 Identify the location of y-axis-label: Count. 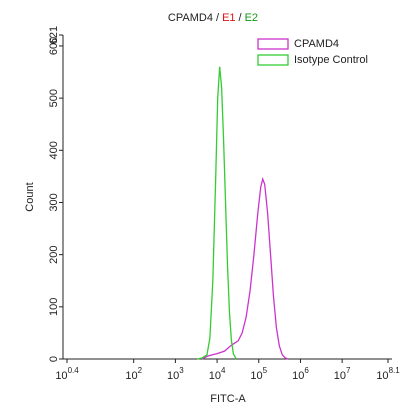
(30, 196).